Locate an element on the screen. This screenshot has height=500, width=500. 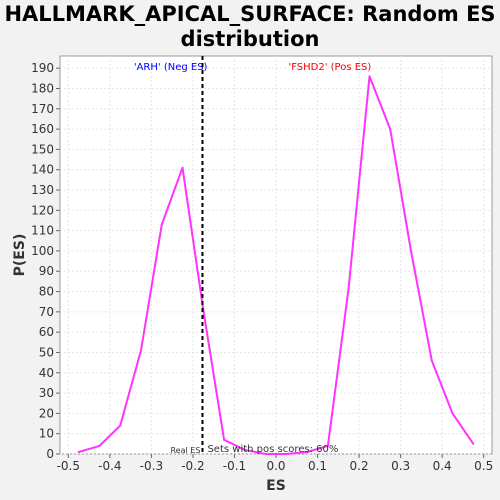
y-tick-label: 80 is located at coordinates (46, 292).